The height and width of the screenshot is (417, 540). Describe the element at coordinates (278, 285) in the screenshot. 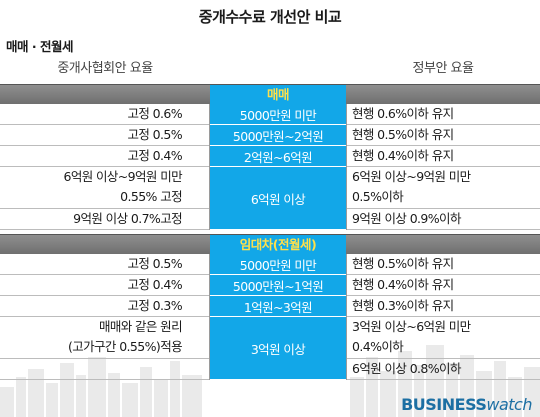

I see `price-bracket-cell: 5000만원~1억원` at that location.